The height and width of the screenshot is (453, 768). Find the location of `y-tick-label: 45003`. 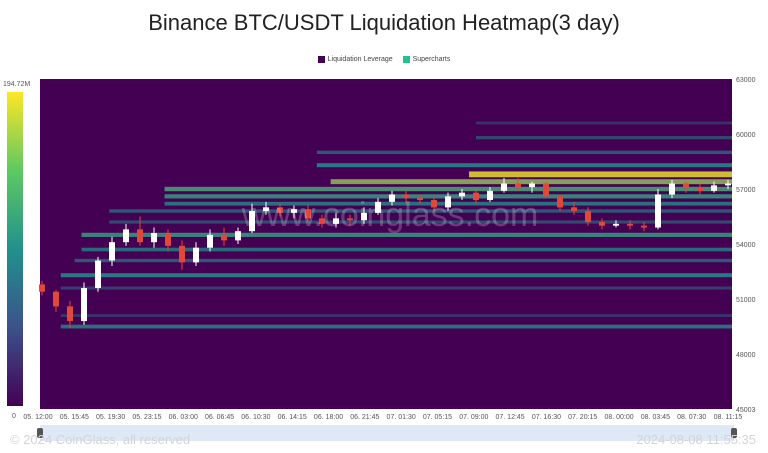

y-tick-label: 45003 is located at coordinates (746, 410).